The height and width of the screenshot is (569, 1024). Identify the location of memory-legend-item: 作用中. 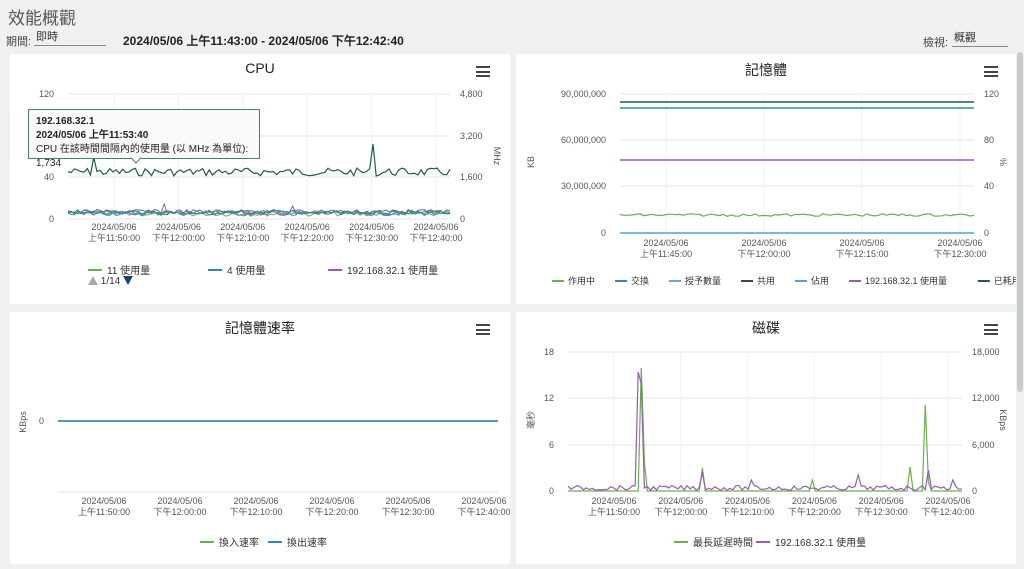
(573, 280).